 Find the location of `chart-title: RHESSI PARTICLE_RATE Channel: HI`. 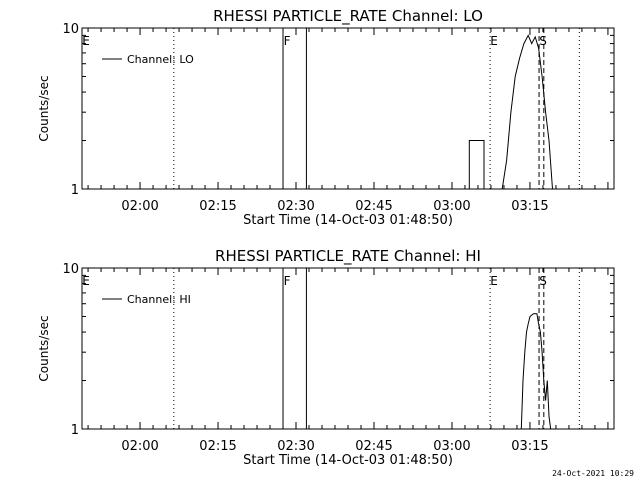

chart-title: RHESSI PARTICLE_RATE Channel: HI is located at coordinates (348, 256).